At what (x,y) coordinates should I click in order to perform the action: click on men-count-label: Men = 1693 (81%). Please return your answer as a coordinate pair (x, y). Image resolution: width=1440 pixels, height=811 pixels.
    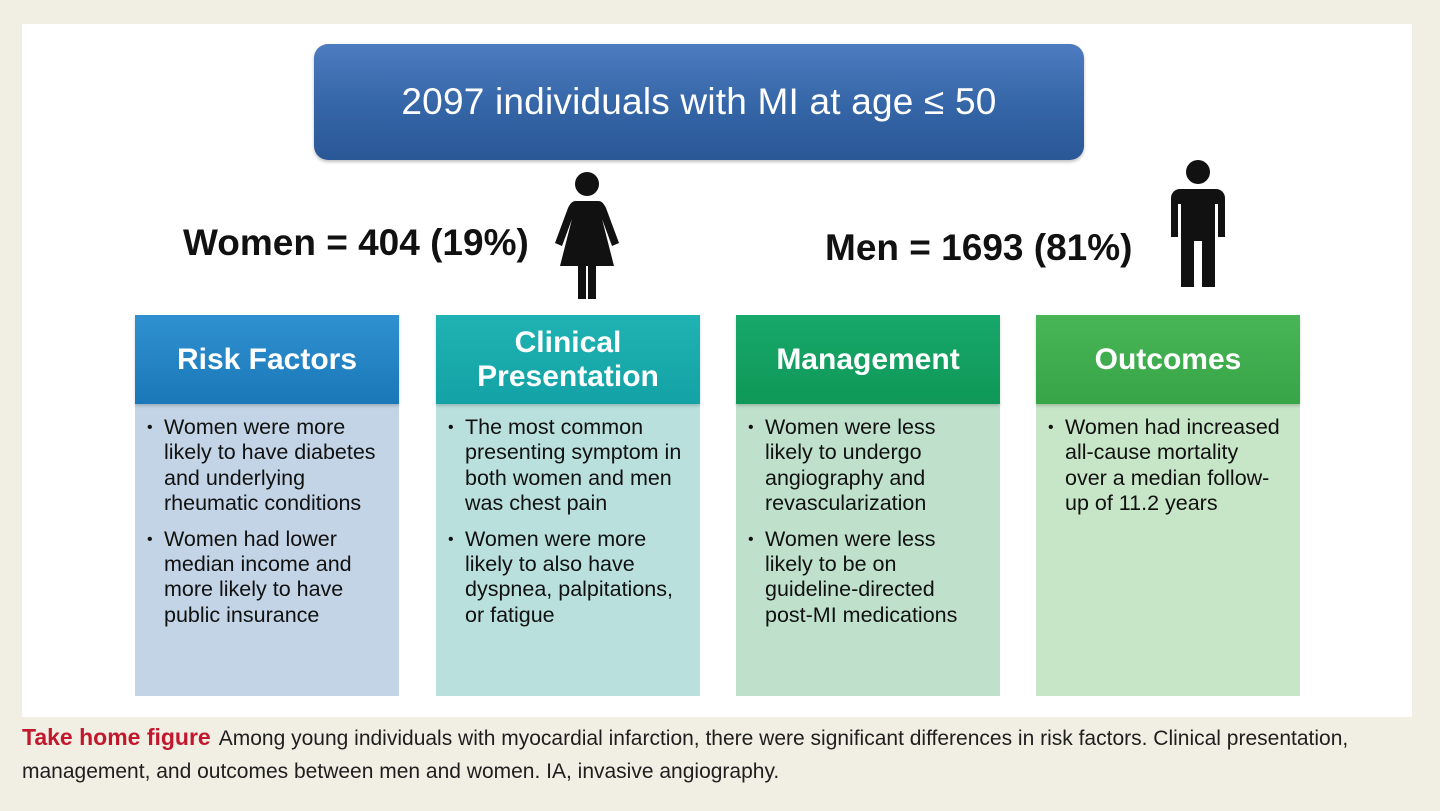
    Looking at the image, I should click on (979, 247).